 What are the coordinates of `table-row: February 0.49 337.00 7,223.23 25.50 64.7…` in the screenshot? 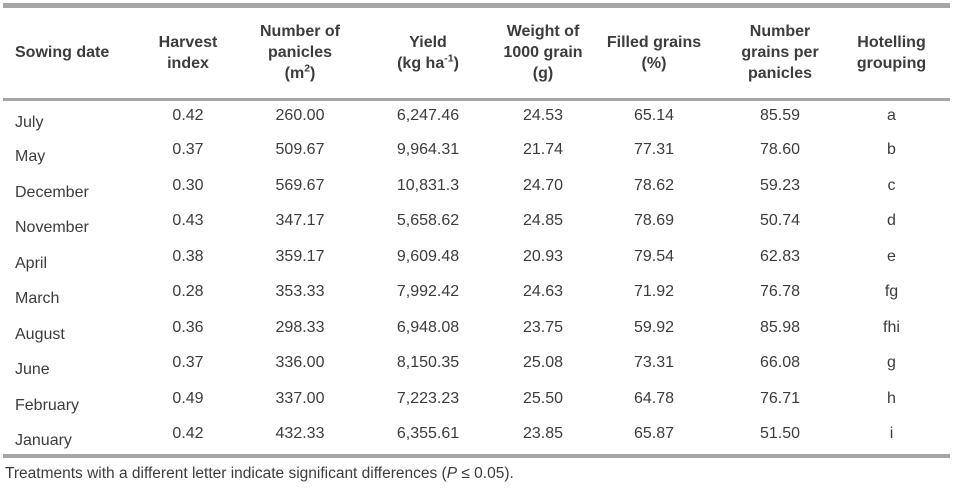 It's located at (476, 401).